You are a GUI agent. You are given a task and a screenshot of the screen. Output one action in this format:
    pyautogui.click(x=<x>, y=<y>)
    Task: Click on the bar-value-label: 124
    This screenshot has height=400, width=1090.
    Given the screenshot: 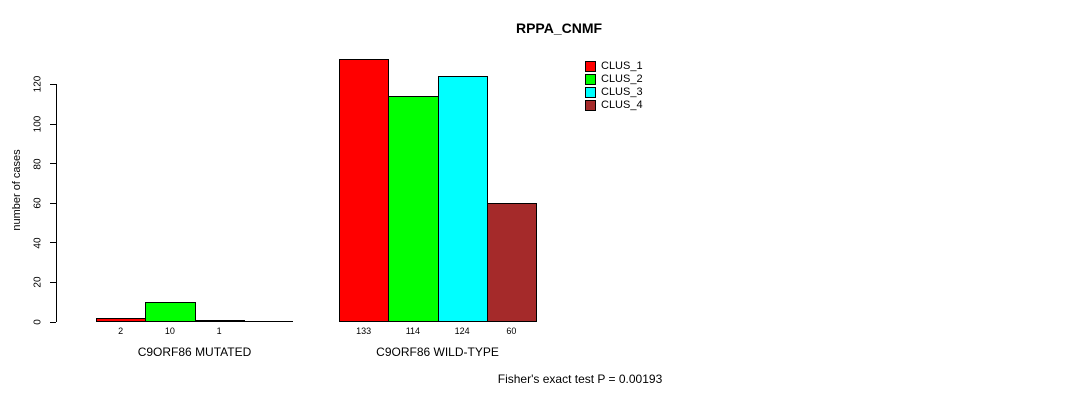 What is the action you would take?
    pyautogui.click(x=462, y=331)
    